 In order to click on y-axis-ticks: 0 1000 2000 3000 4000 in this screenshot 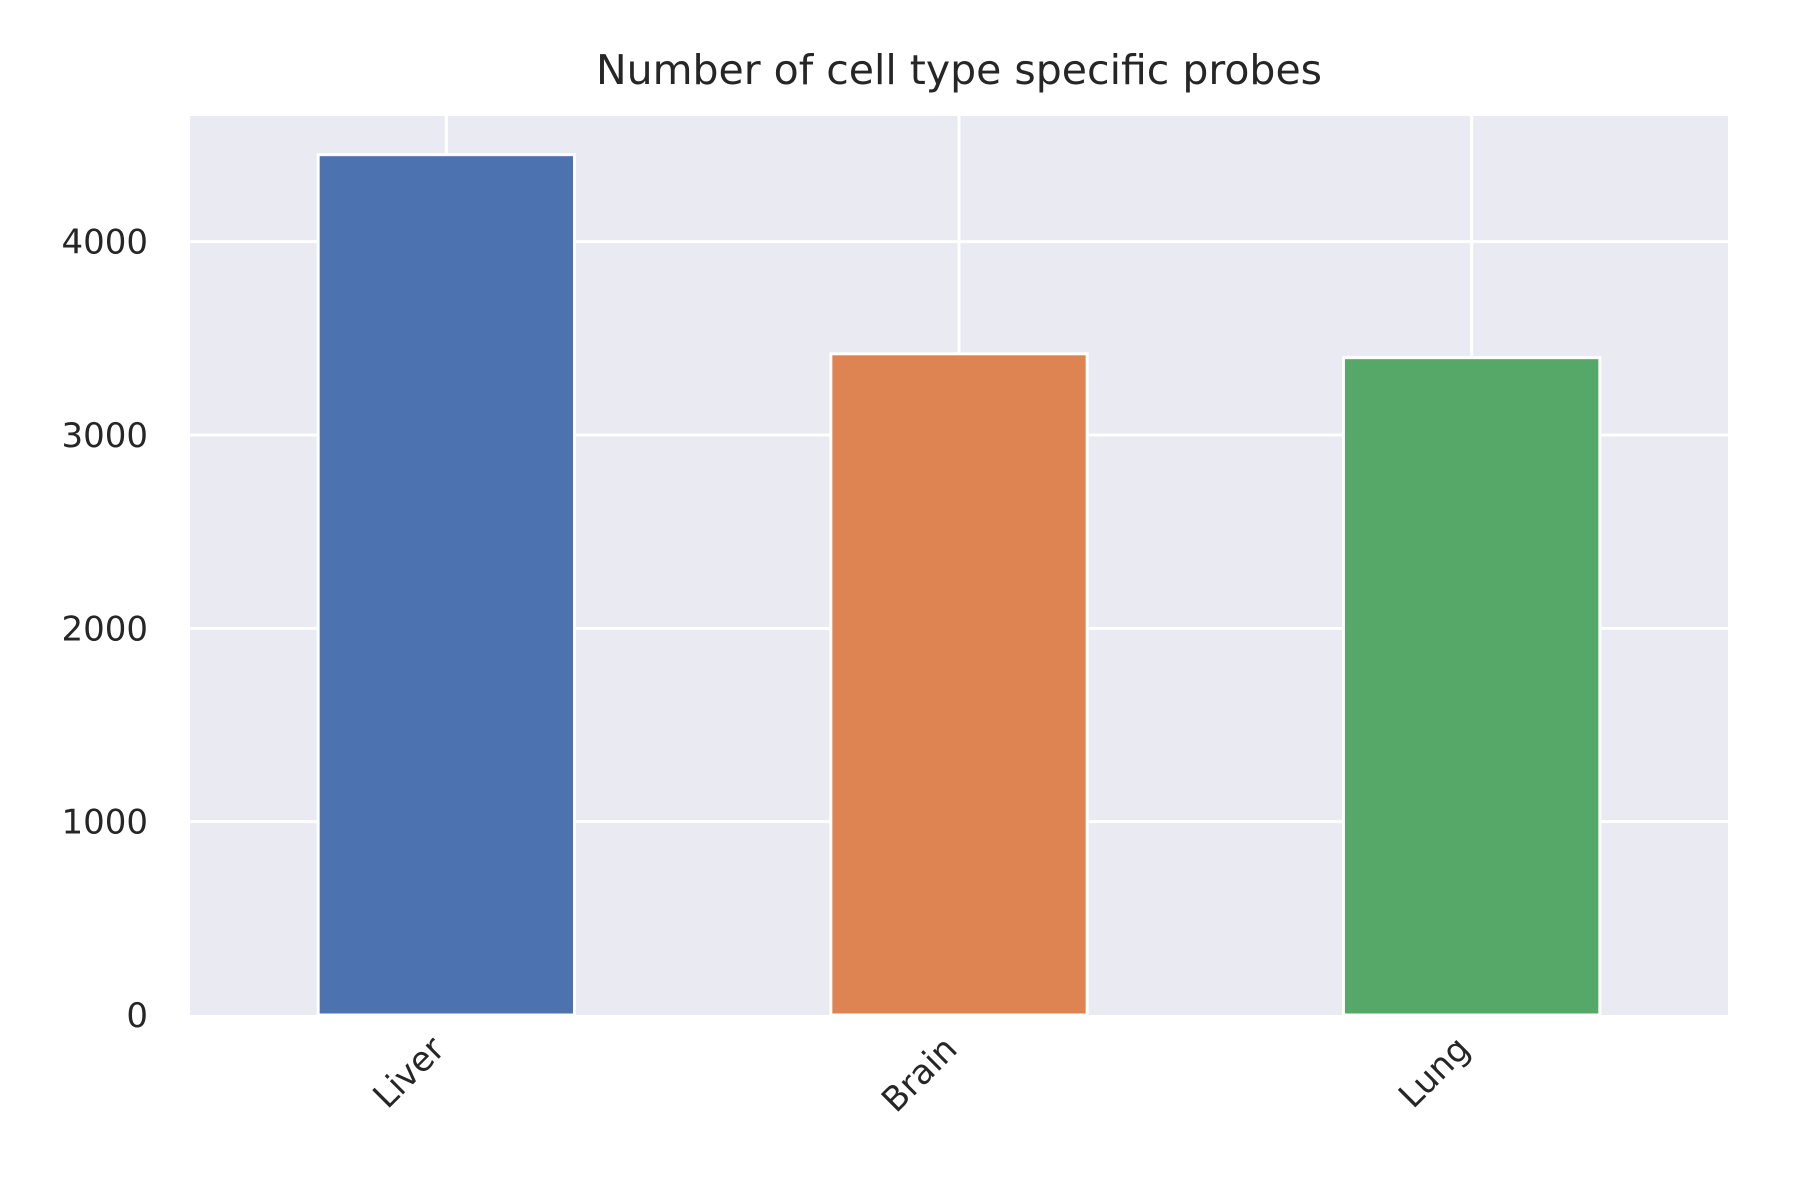, I will do `click(104, 629)`.